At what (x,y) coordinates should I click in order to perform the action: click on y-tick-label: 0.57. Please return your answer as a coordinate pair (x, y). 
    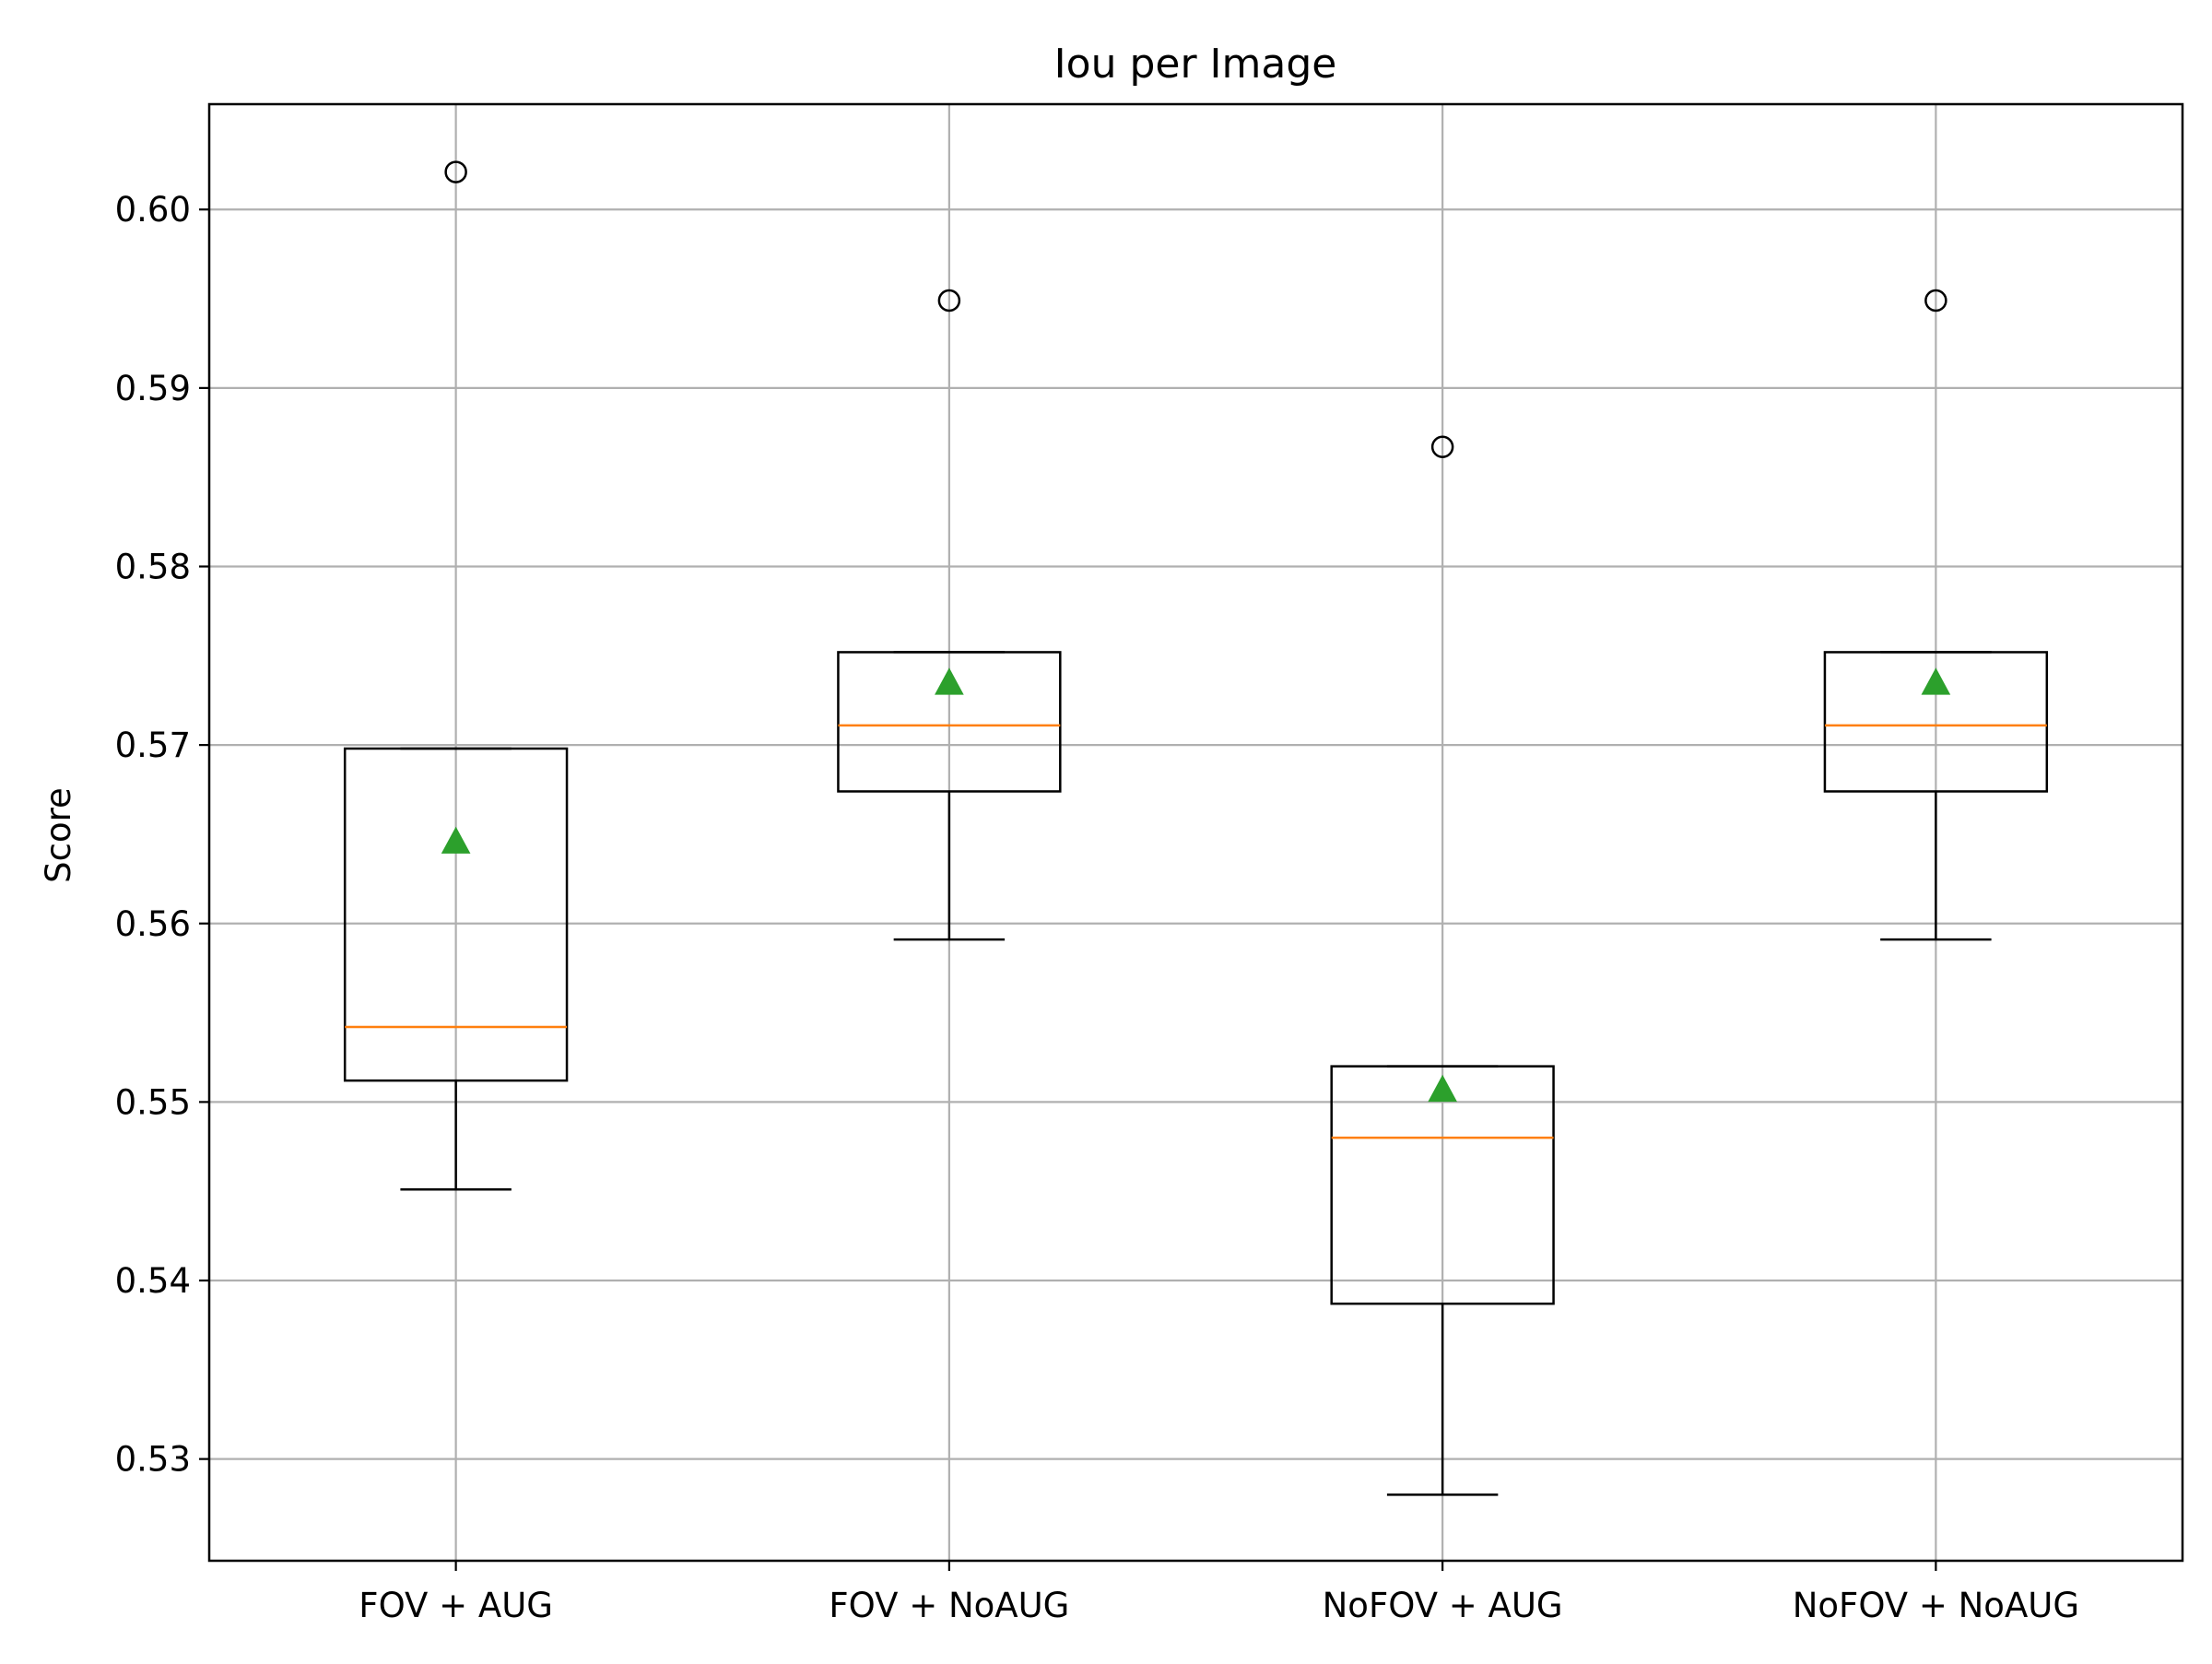
    Looking at the image, I should click on (153, 745).